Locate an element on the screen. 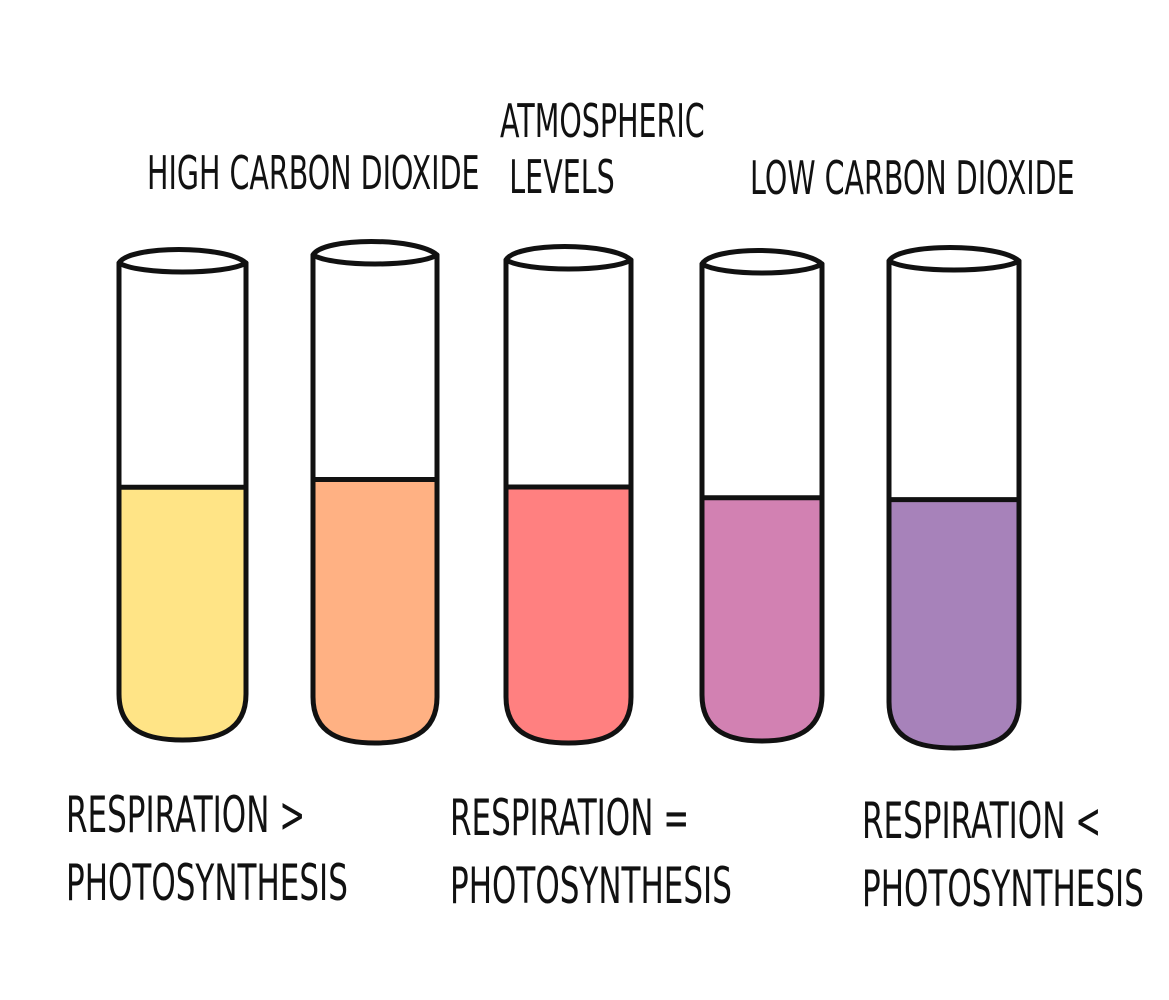 Image resolution: width=1169 pixels, height=1000 pixels. tube-liquid-pink is located at coordinates (762, 619).